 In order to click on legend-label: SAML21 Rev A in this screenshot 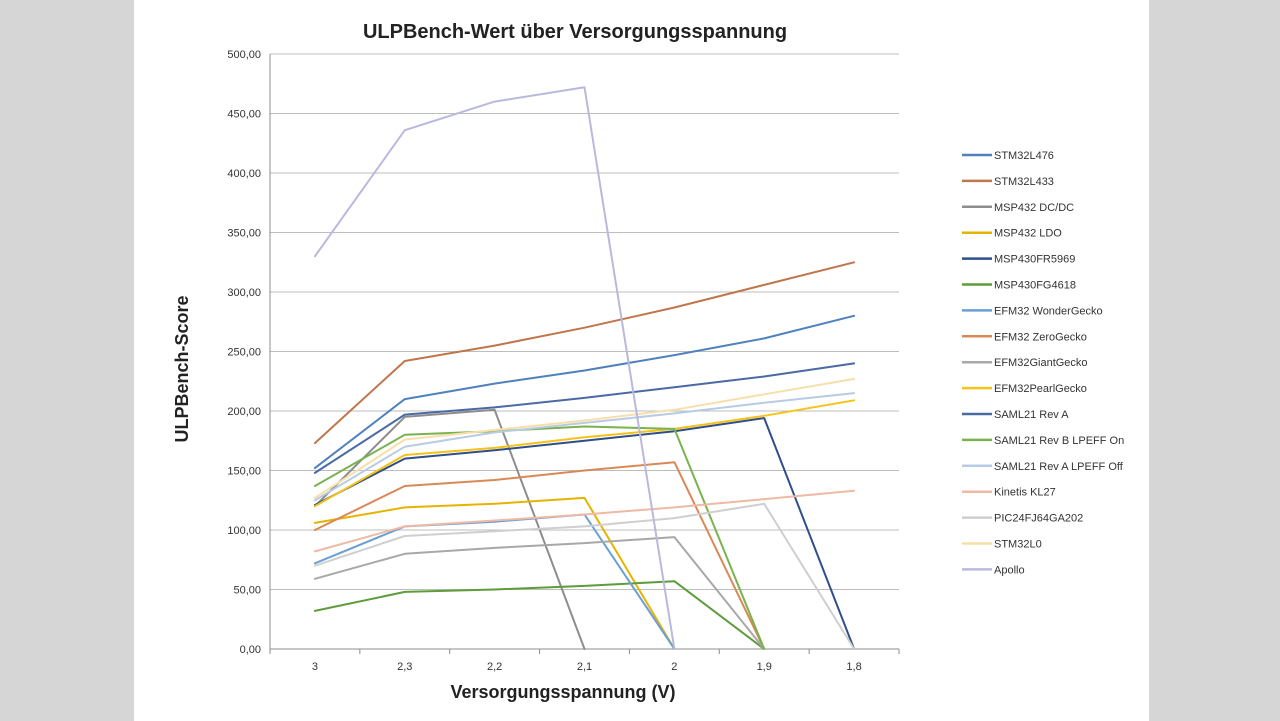, I will do `click(1031, 415)`.